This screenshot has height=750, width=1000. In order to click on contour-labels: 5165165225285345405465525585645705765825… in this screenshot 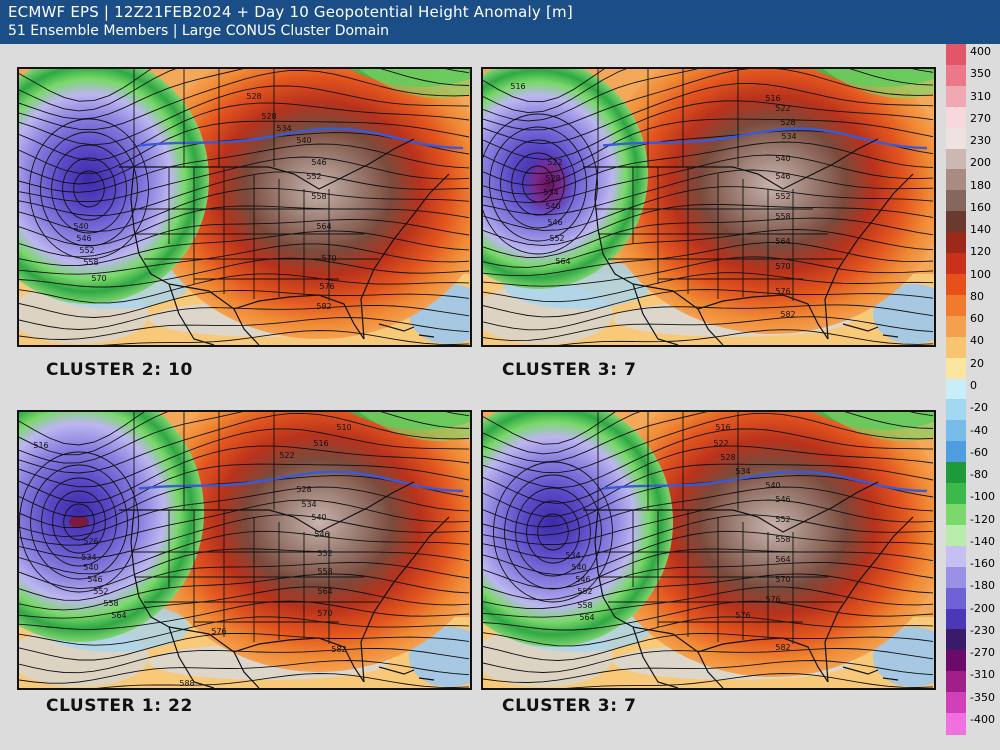, I will do `click(653, 200)`.